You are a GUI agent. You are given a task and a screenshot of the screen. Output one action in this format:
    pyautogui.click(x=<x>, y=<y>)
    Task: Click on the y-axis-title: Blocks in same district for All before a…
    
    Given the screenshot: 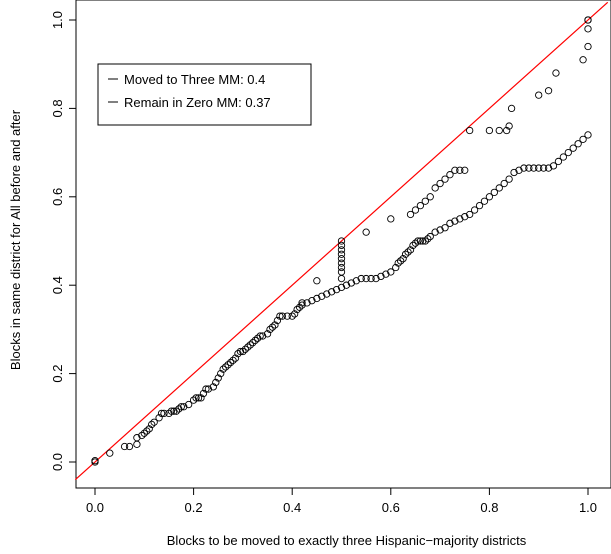 What is the action you would take?
    pyautogui.click(x=15, y=239)
    